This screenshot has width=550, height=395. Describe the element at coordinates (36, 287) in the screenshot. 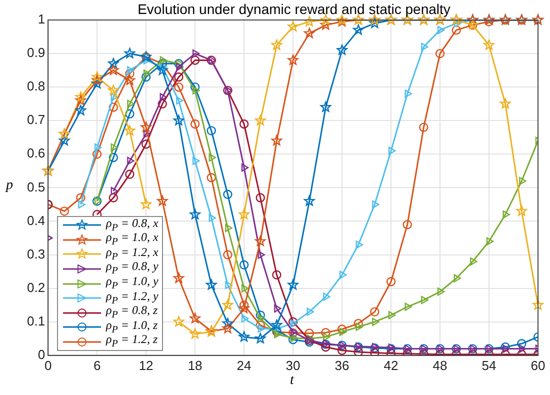

I see `y-tick-label: 0.2` at that location.